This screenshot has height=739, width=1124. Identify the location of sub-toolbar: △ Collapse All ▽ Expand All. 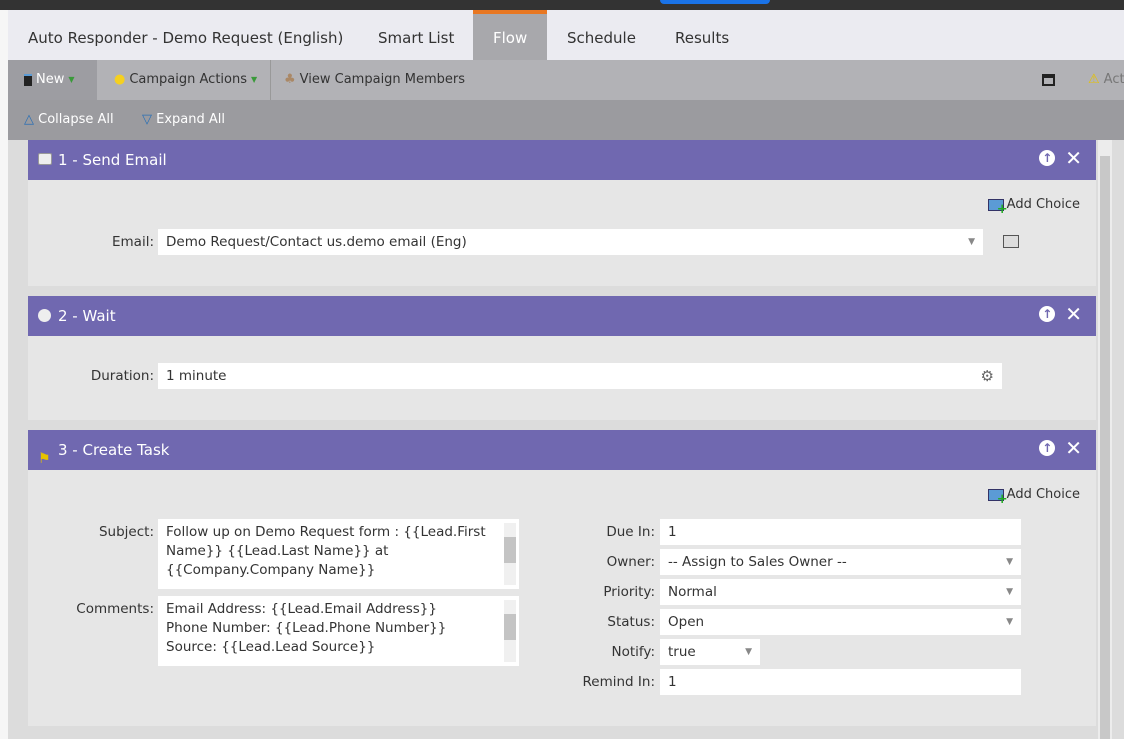
(566, 120).